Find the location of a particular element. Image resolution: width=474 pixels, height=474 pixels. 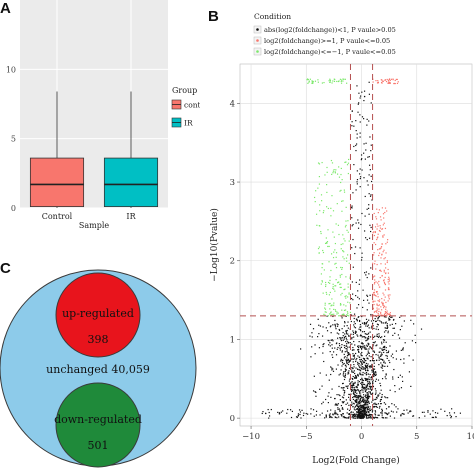

venn-unchanged-count: 40,059 is located at coordinates (130, 369).